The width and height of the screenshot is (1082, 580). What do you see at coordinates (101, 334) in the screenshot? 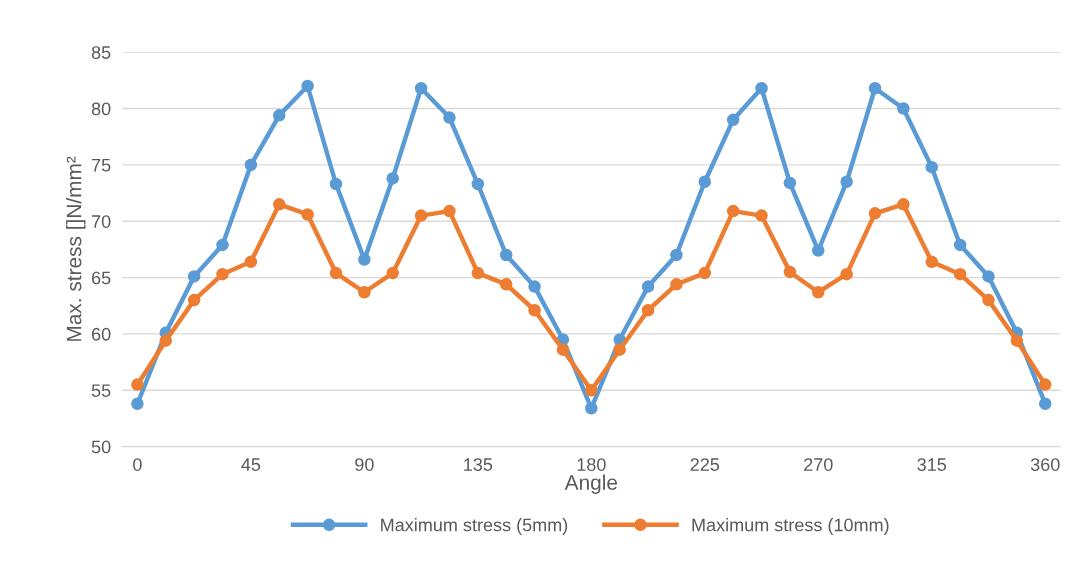
I see `y-tick-label: 60` at bounding box center [101, 334].